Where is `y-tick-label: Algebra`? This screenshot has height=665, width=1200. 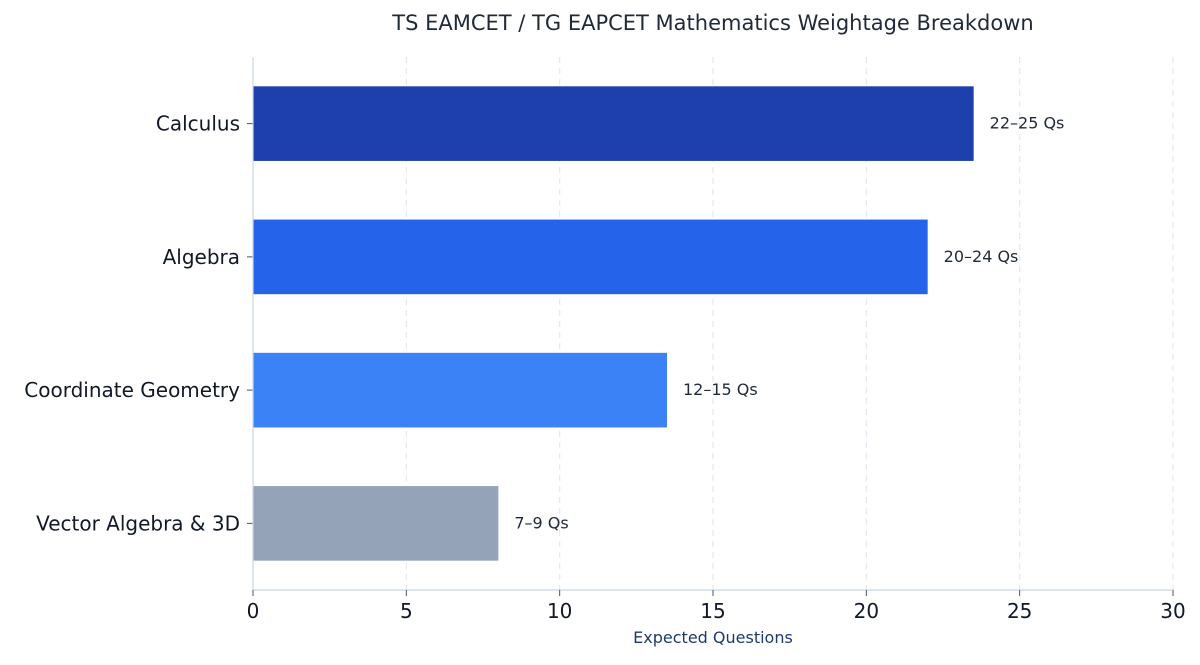
y-tick-label: Algebra is located at coordinates (201, 257).